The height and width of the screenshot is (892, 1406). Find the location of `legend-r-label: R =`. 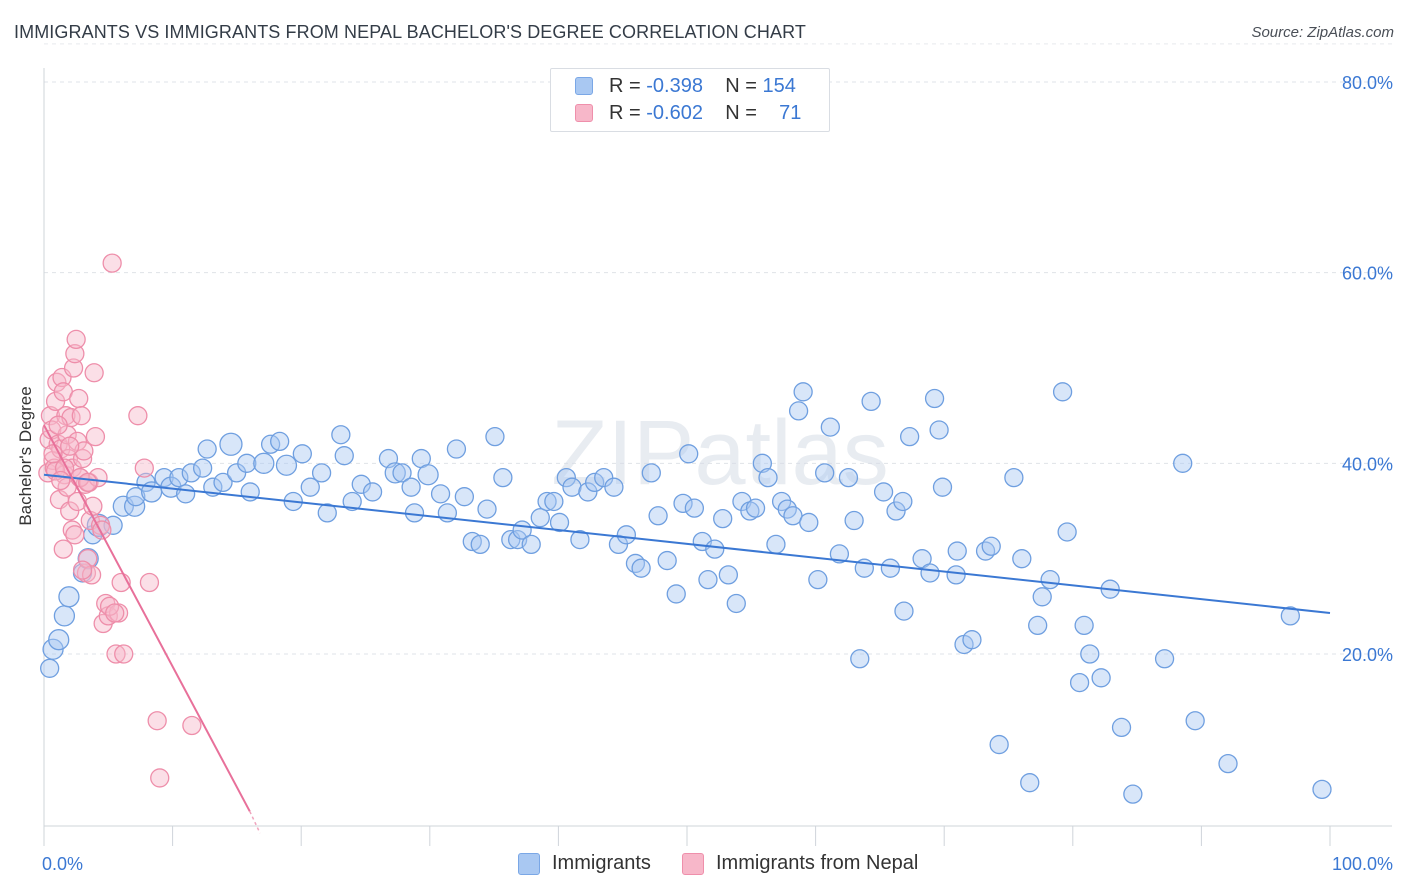

legend-r-label: R = is located at coordinates (625, 86).